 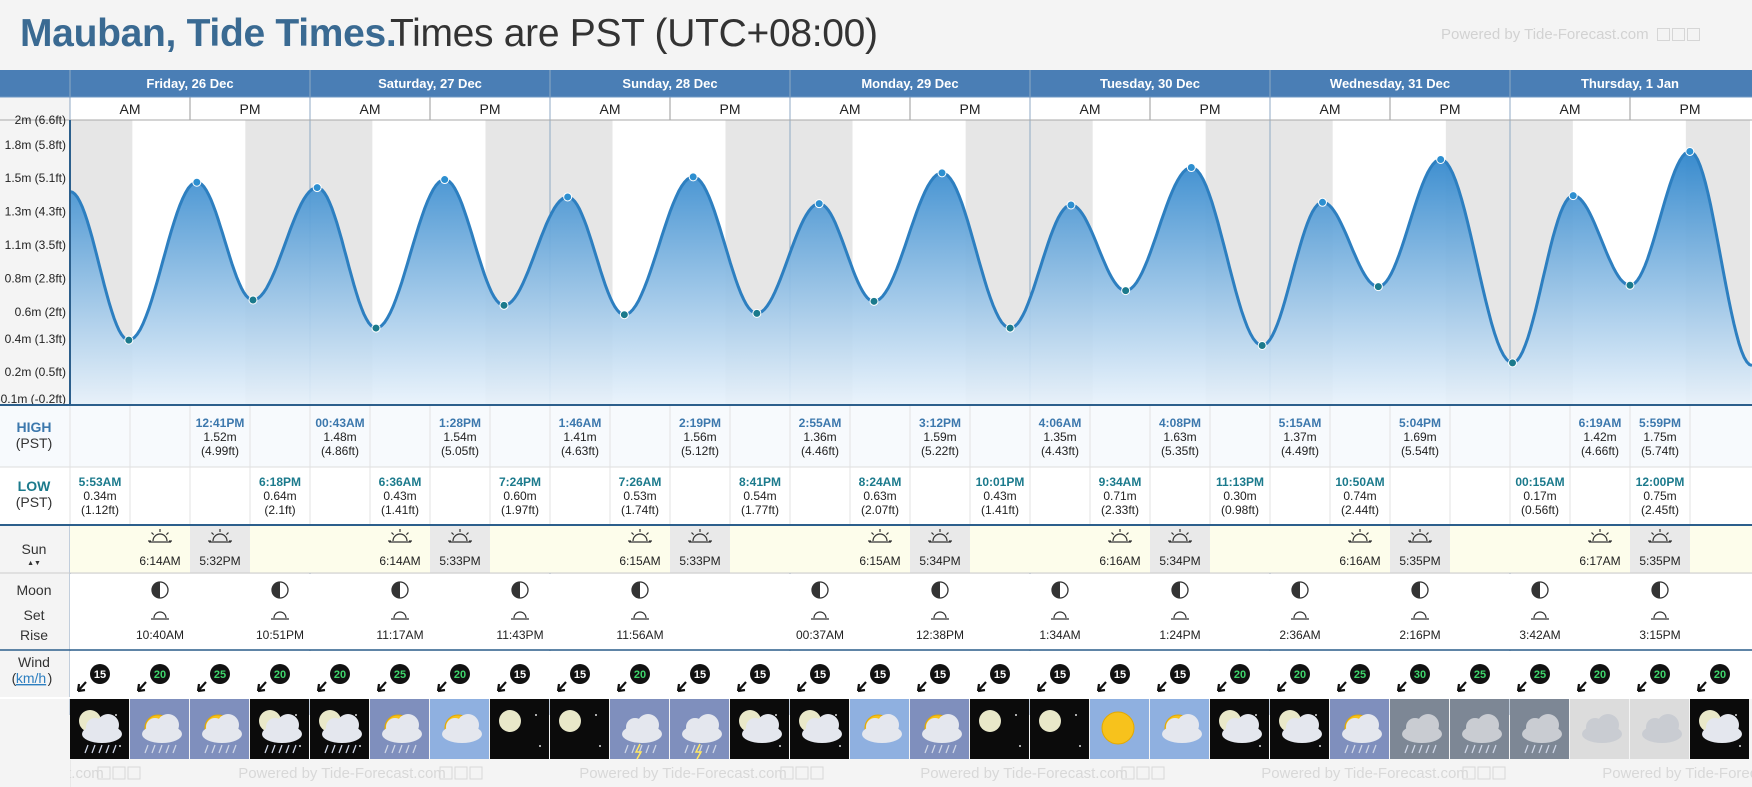 What do you see at coordinates (873, 534) in the screenshot?
I see `sun-ray` at bounding box center [873, 534].